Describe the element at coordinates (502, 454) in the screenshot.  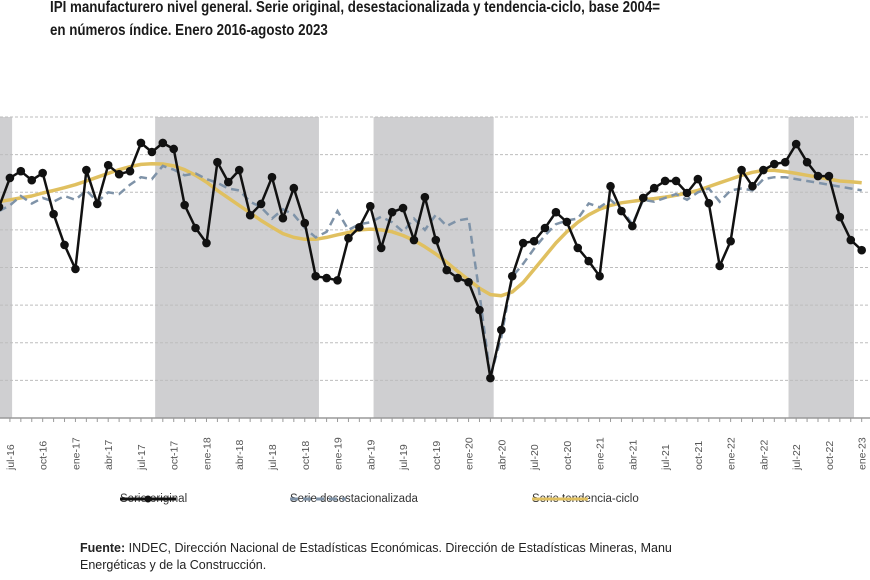
I see `x-tick-label: abr-20` at that location.